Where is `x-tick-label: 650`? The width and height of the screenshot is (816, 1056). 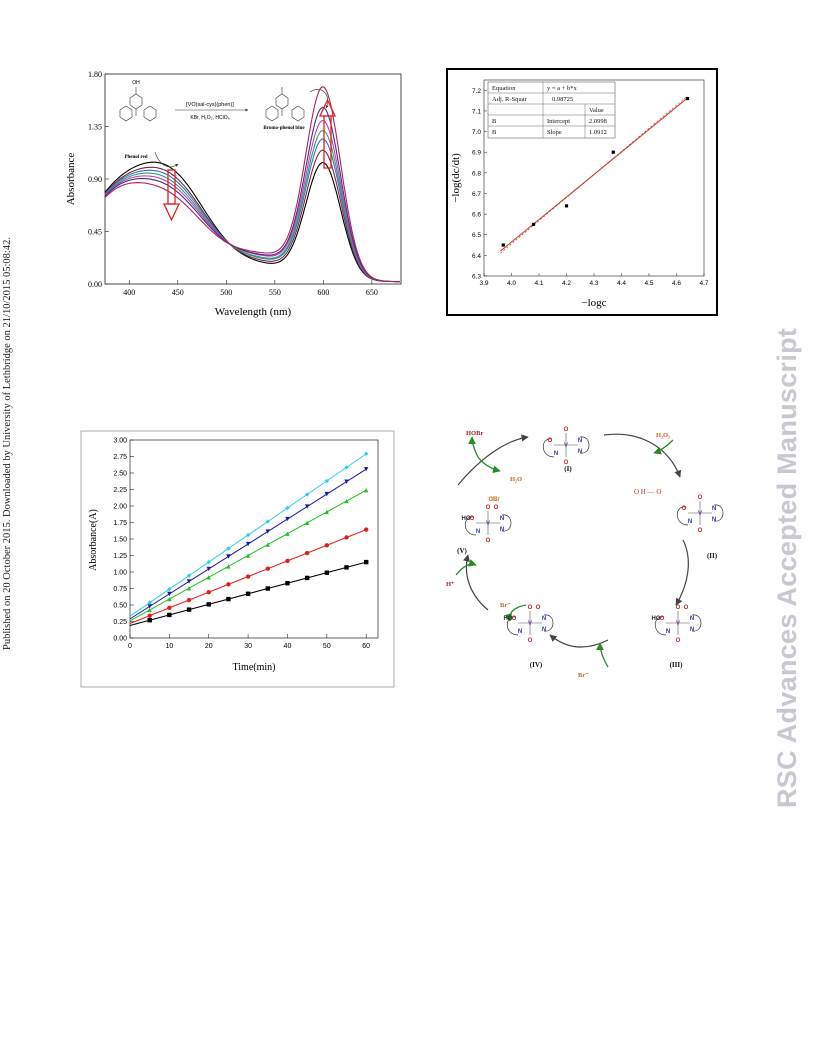 x-tick-label: 650 is located at coordinates (372, 292).